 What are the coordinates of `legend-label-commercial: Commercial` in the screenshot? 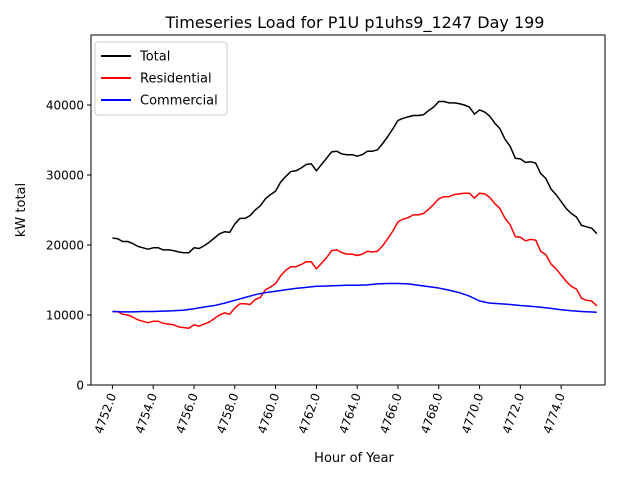 It's located at (179, 101).